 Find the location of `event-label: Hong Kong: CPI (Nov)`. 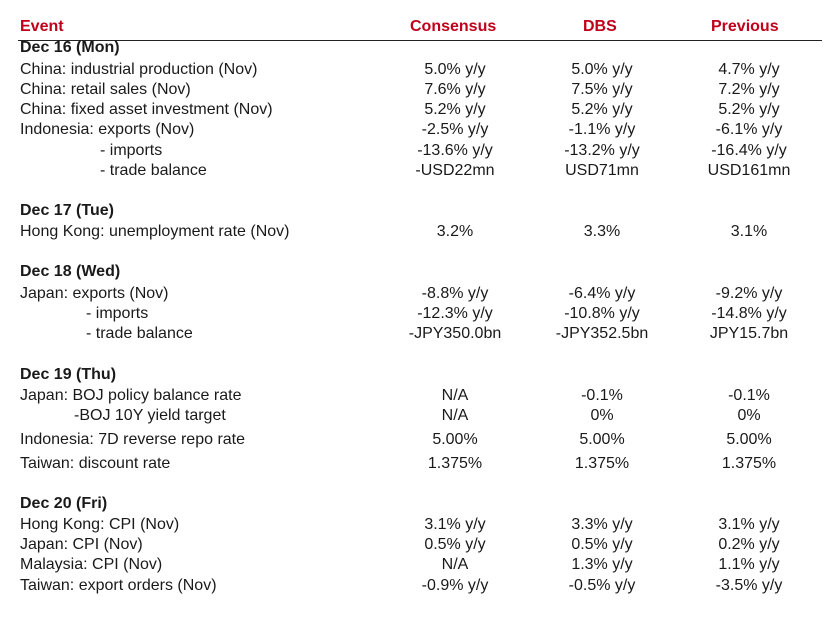

event-label: Hong Kong: CPI (Nov) is located at coordinates (100, 524).